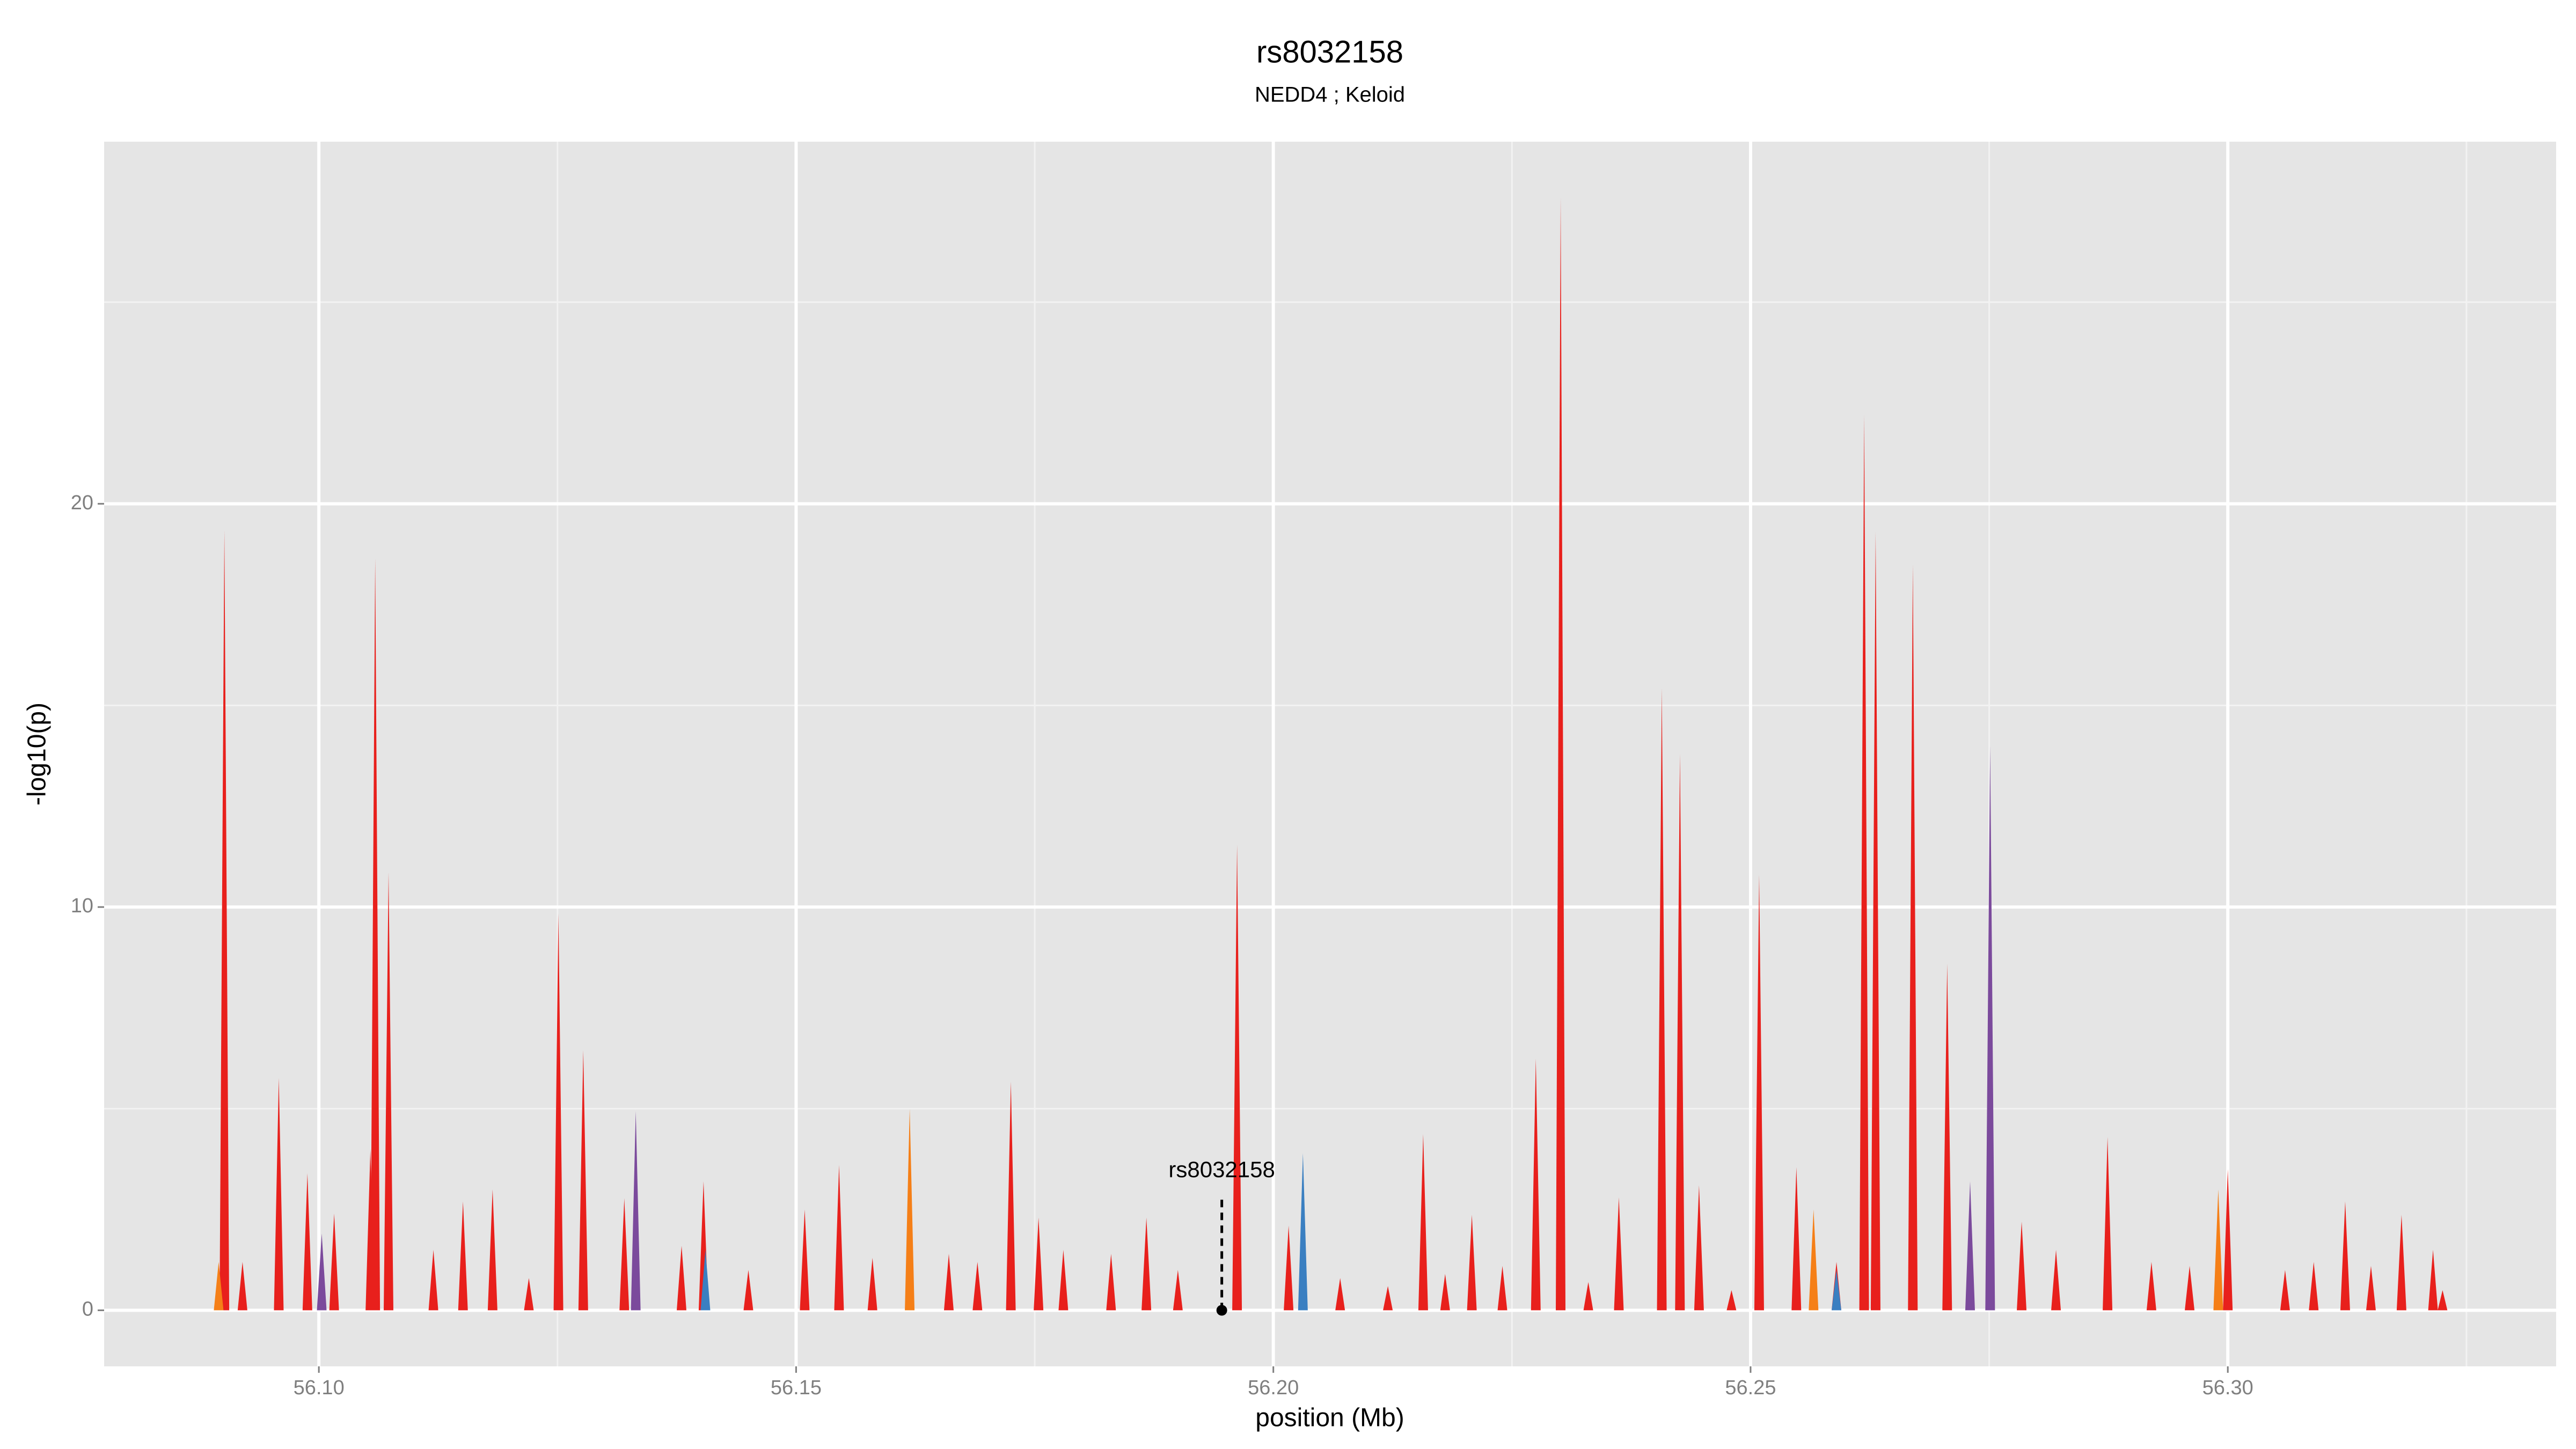 Image resolution: width=2576 pixels, height=1449 pixels. Describe the element at coordinates (1273, 1388) in the screenshot. I see `x-tick-label: 56.20` at that location.